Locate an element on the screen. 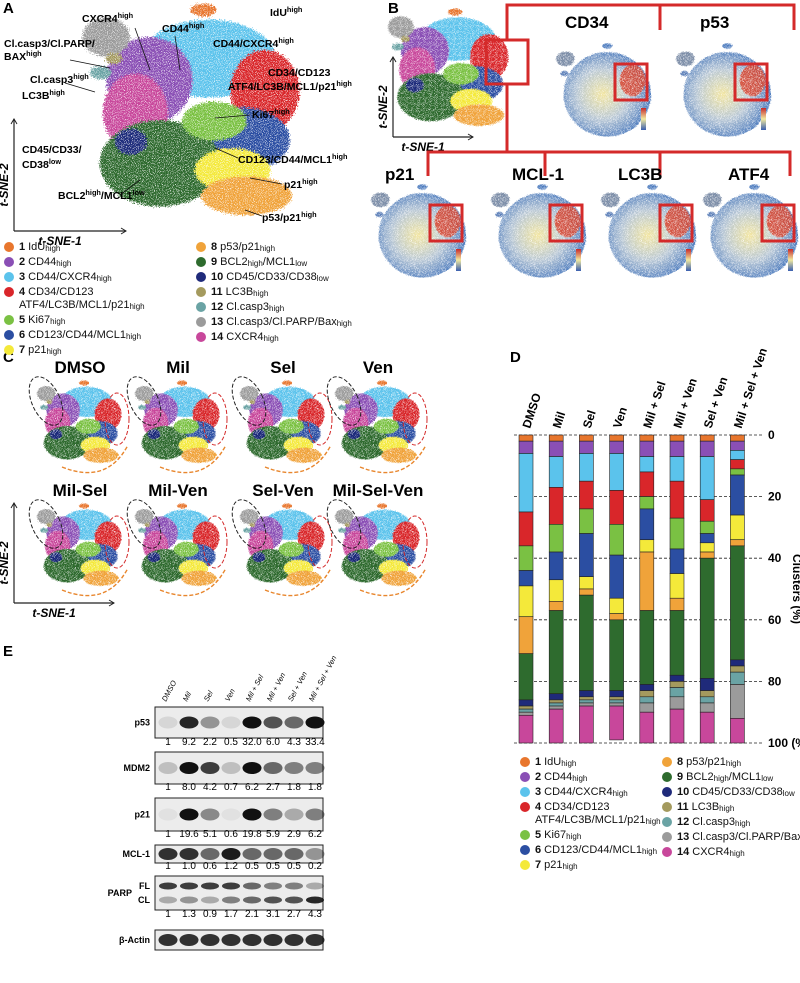 This screenshot has width=800, height=983. legend-item: 14 CXCR4high is located at coordinates (291, 338).